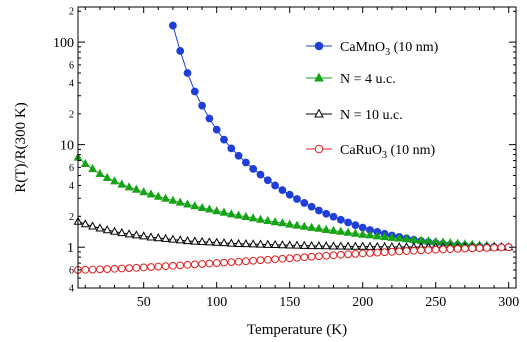  I want to click on legend-label: CaMnO3 (10 nm), so click(389, 49).